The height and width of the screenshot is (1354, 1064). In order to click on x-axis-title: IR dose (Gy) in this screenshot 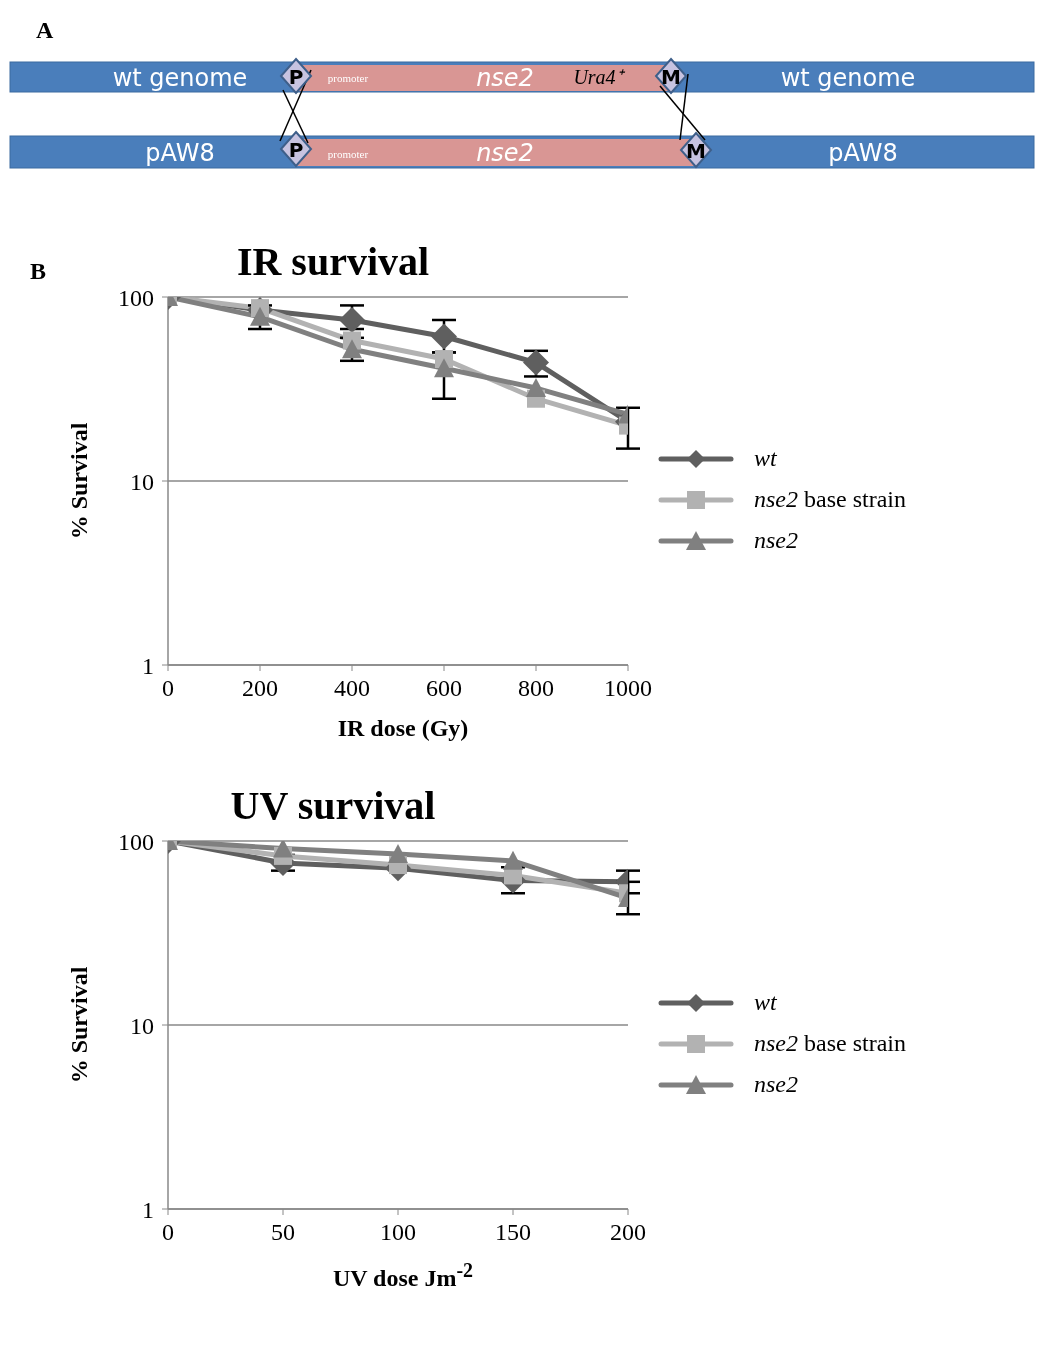, I will do `click(403, 728)`.